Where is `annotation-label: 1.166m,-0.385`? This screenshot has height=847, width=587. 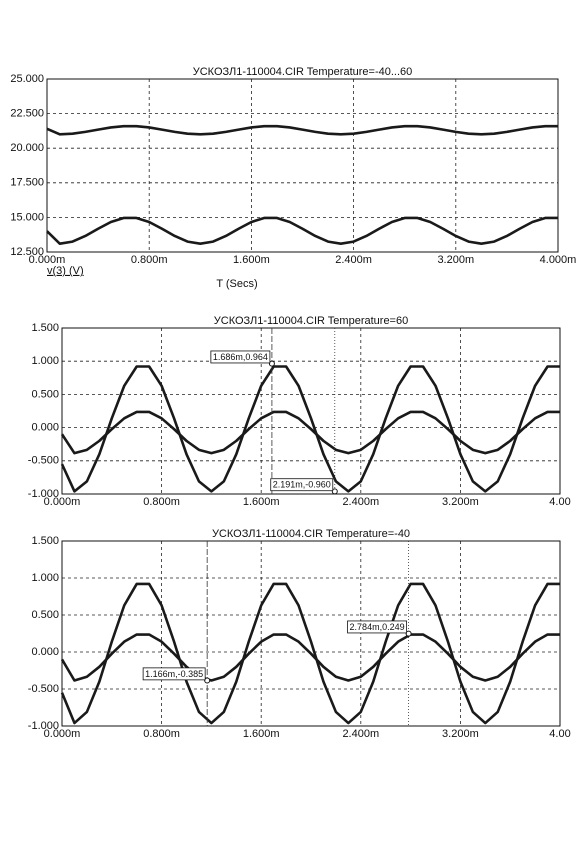
annotation-label: 1.166m,-0.385 is located at coordinates (174, 674).